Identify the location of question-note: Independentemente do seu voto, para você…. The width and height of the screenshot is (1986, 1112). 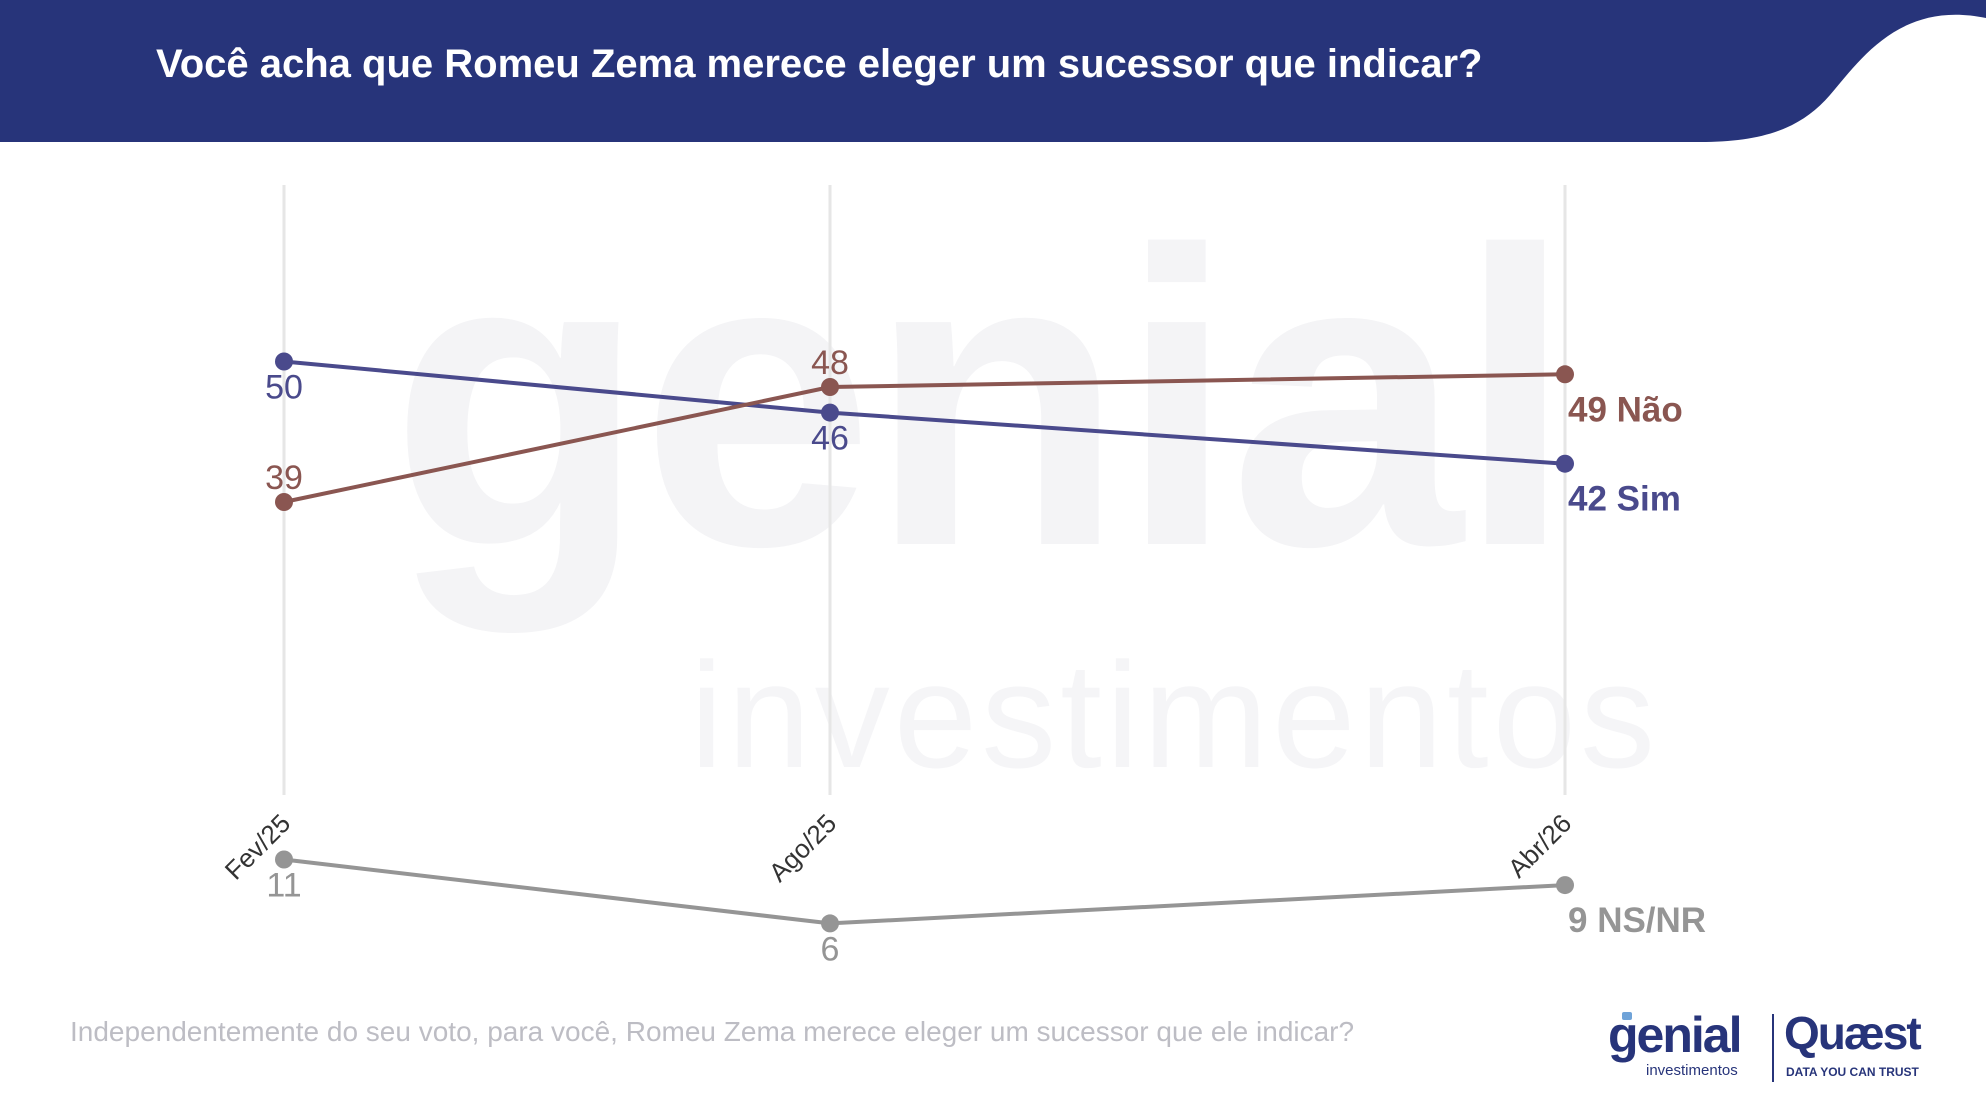
(712, 1031).